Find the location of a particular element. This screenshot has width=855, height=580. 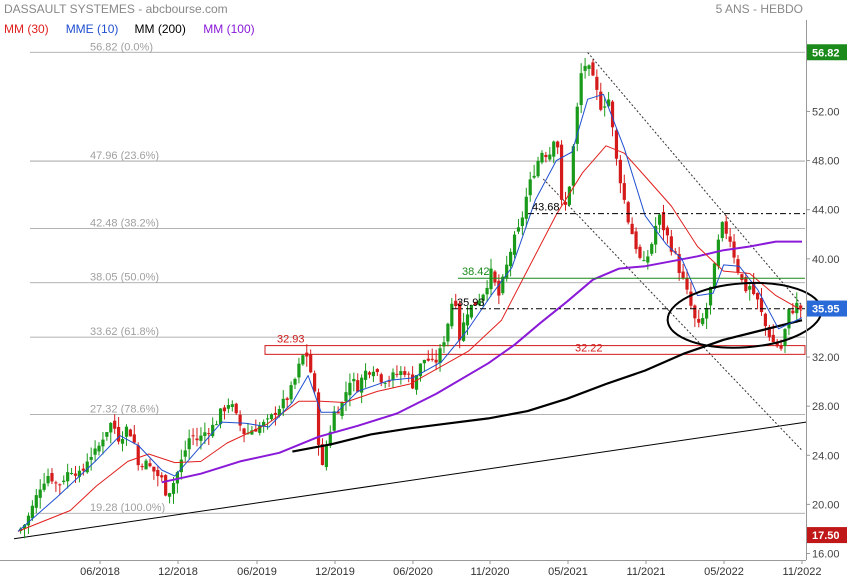

channel-lower-line is located at coordinates (672, 314).